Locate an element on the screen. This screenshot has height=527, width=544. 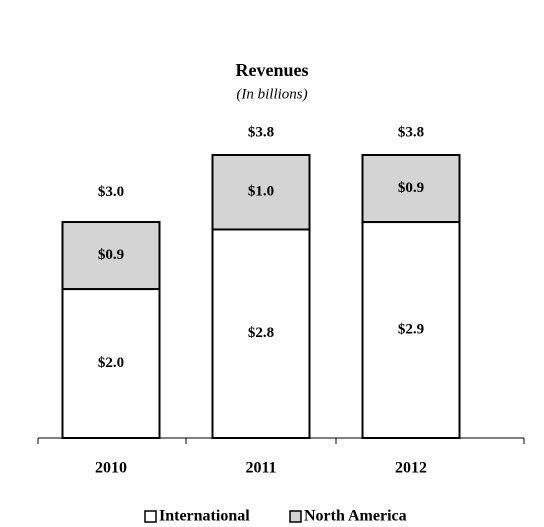
legend-label: International is located at coordinates (204, 516).